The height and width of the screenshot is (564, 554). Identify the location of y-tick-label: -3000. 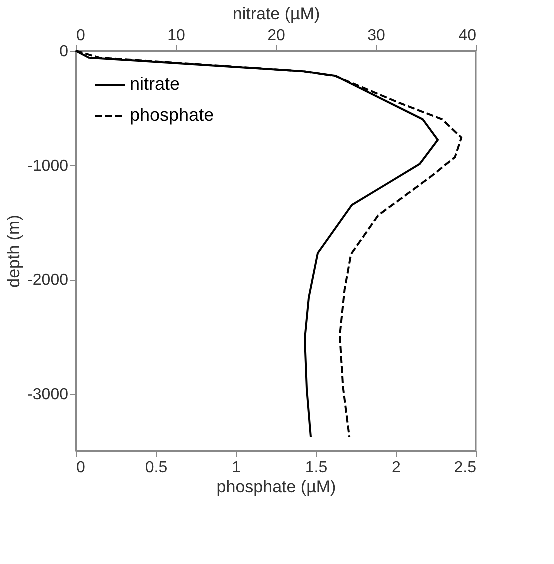
(48, 395).